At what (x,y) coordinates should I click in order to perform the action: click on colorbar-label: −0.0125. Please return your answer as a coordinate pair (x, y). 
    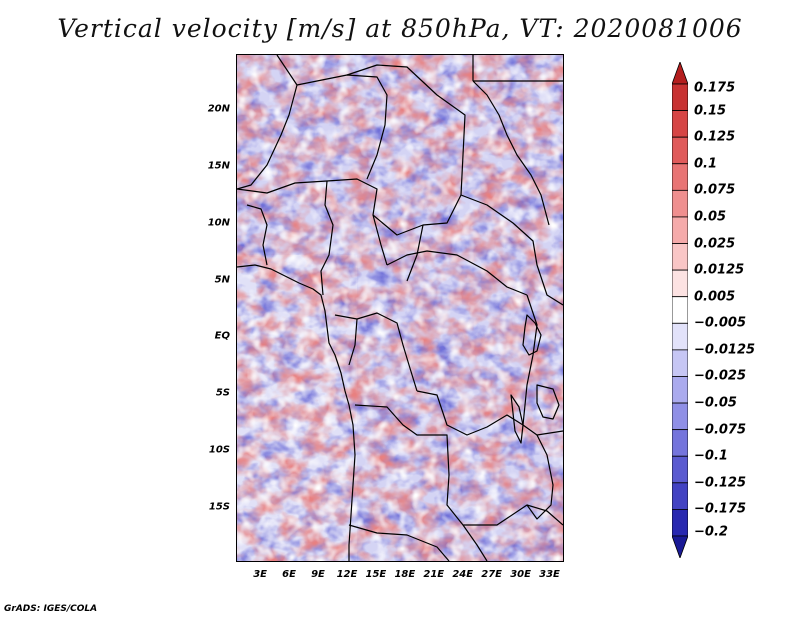
    Looking at the image, I should click on (725, 350).